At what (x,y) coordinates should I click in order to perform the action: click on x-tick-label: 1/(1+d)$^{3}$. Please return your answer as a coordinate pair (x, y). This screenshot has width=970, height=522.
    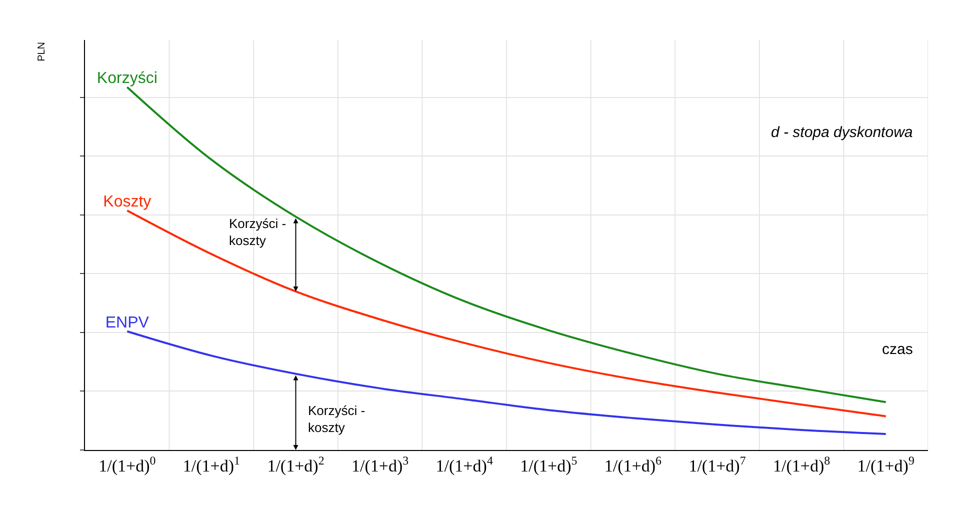
    Looking at the image, I should click on (380, 464).